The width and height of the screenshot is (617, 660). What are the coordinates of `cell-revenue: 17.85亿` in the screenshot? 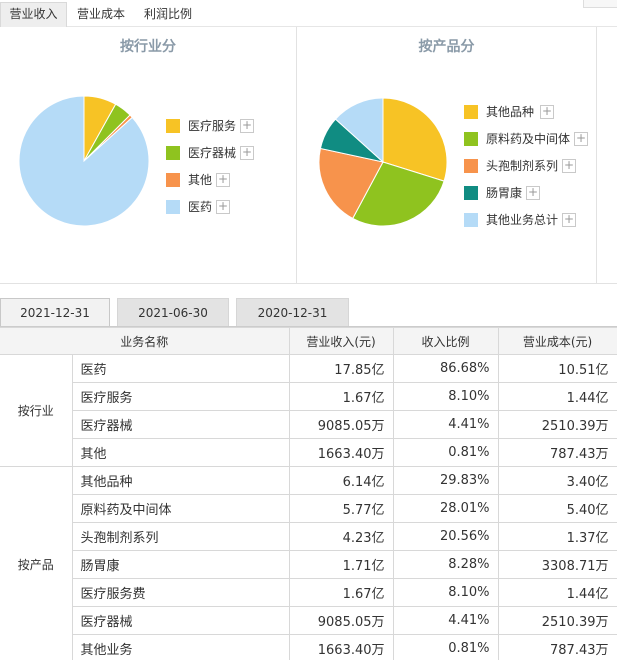 It's located at (341, 368).